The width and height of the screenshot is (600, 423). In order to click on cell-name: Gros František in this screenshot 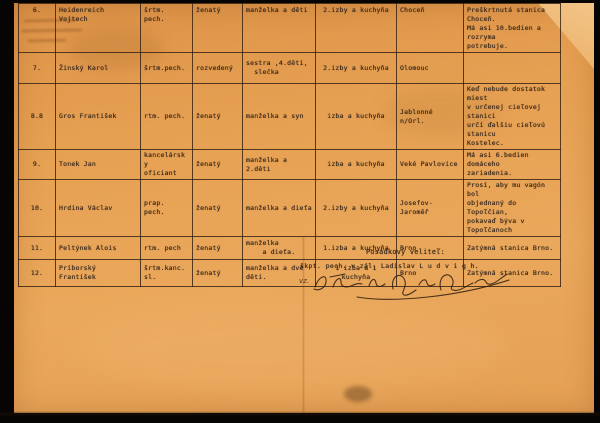, I will do `click(98, 116)`.